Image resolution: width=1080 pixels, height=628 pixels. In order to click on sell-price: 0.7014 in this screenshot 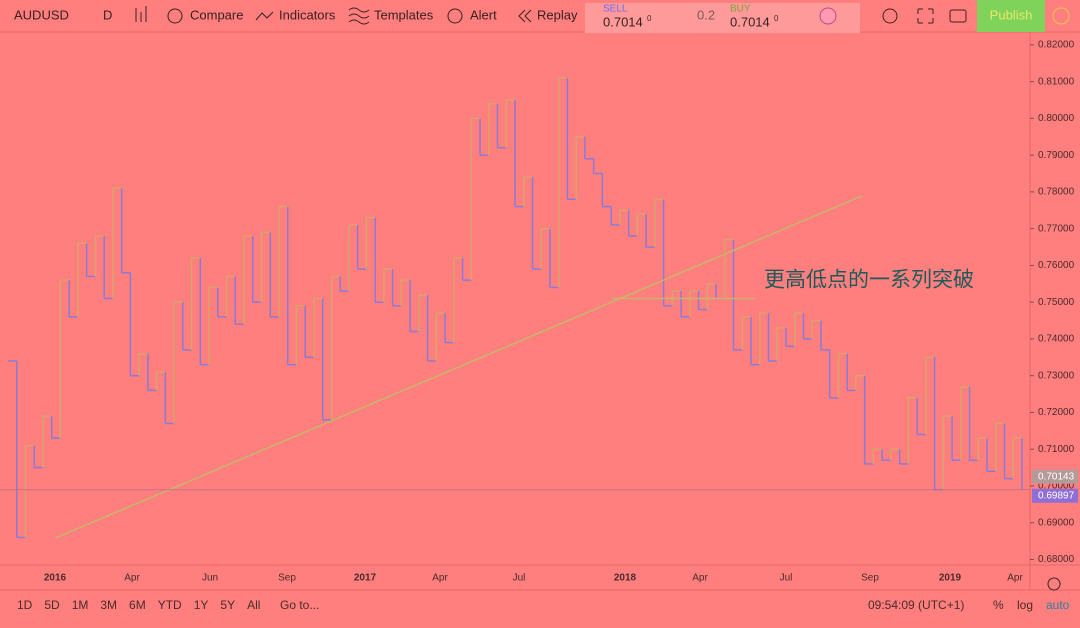, I will do `click(623, 21)`.